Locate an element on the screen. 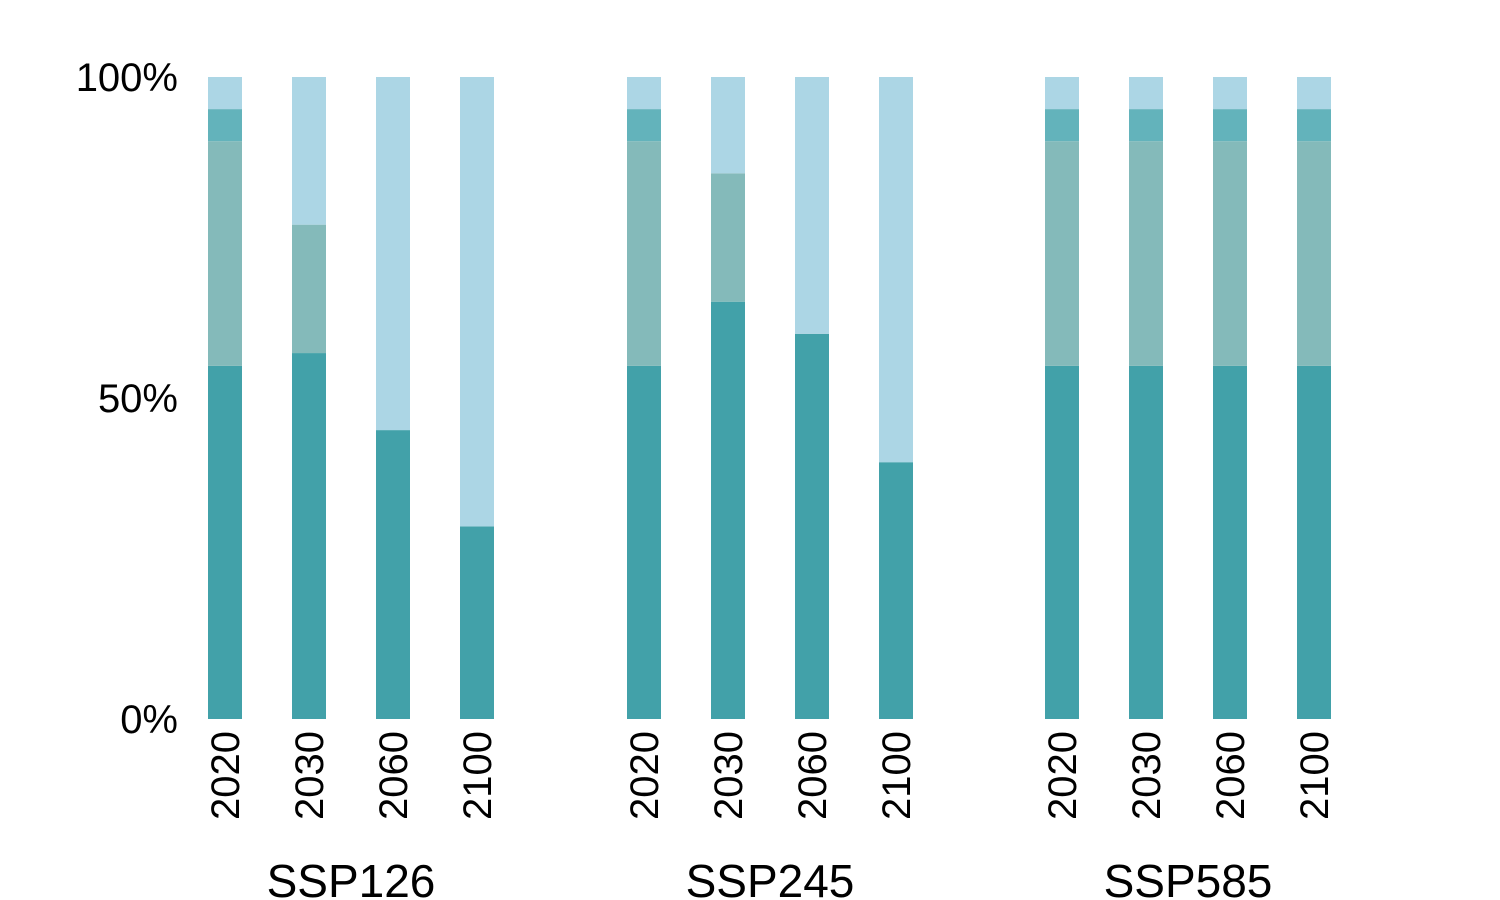  group-labels: SSP126 SSP245 SSP585 is located at coordinates (770, 877).